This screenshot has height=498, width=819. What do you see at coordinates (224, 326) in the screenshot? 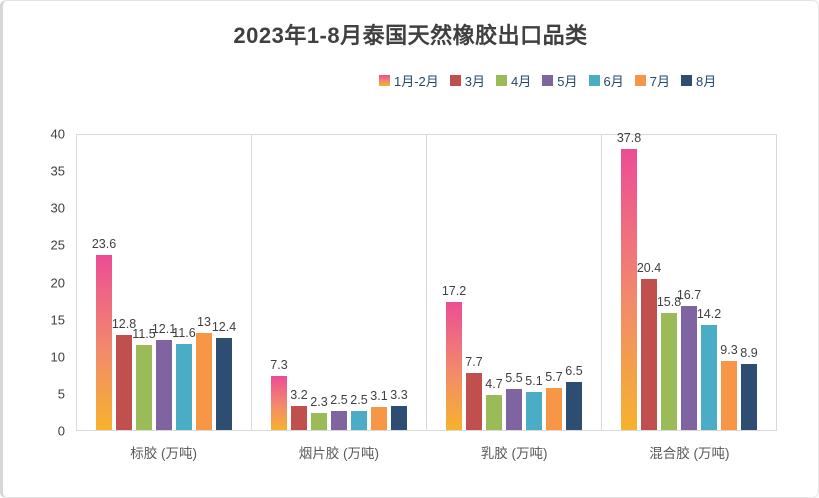
I see `bar-value-label: 12.4` at bounding box center [224, 326].